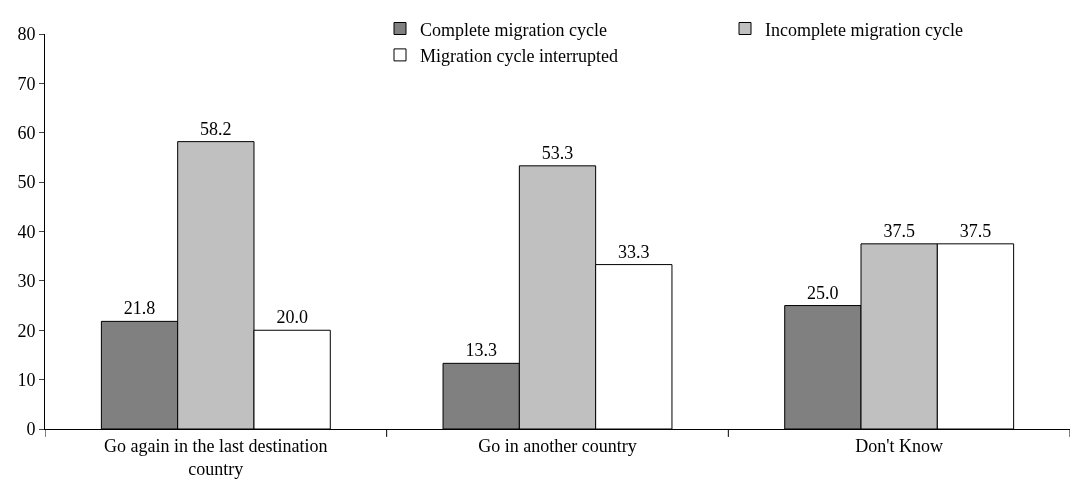  Describe the element at coordinates (26, 330) in the screenshot. I see `y-tick-label: 20` at that location.